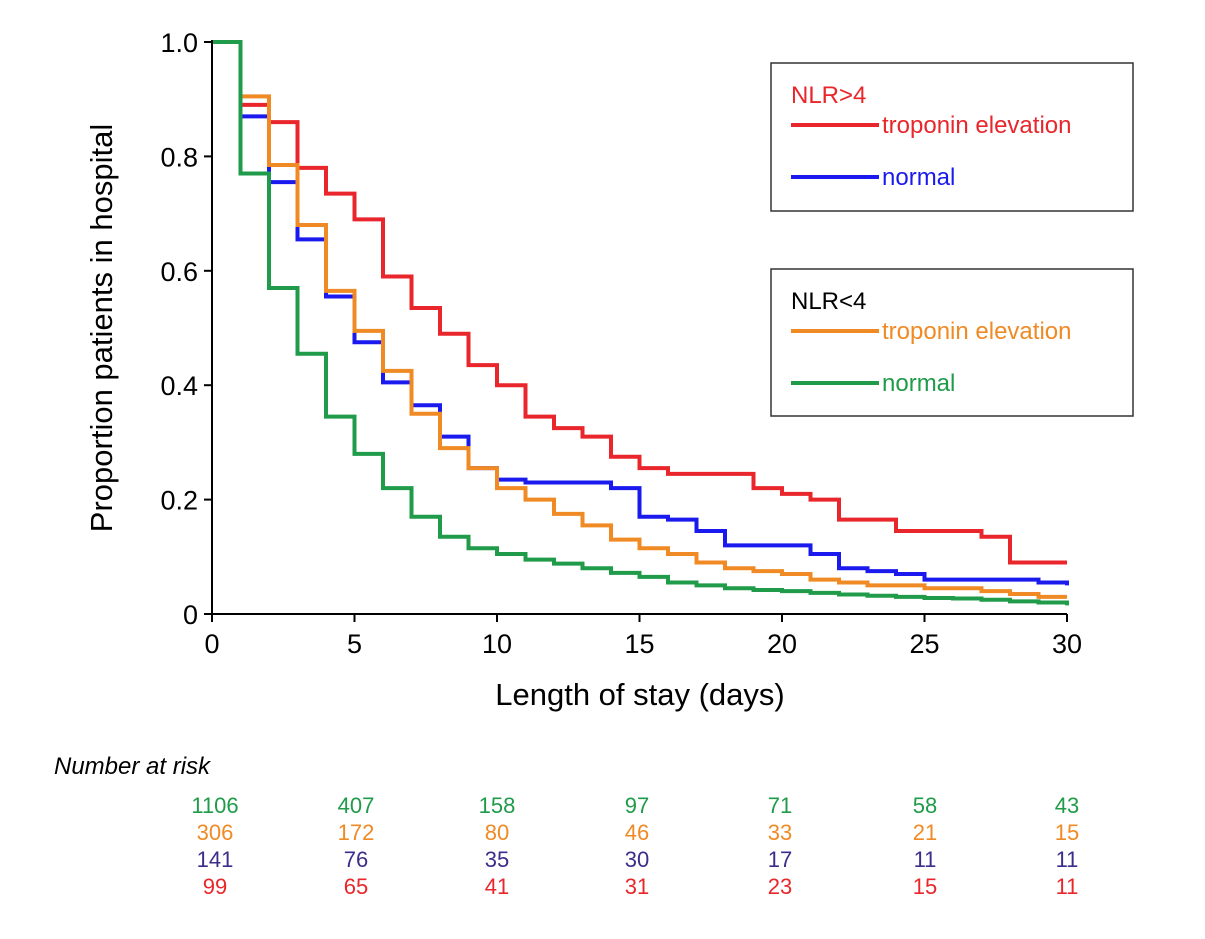 The width and height of the screenshot is (1205, 939). Describe the element at coordinates (497, 644) in the screenshot. I see `x-tick-label: 10` at that location.